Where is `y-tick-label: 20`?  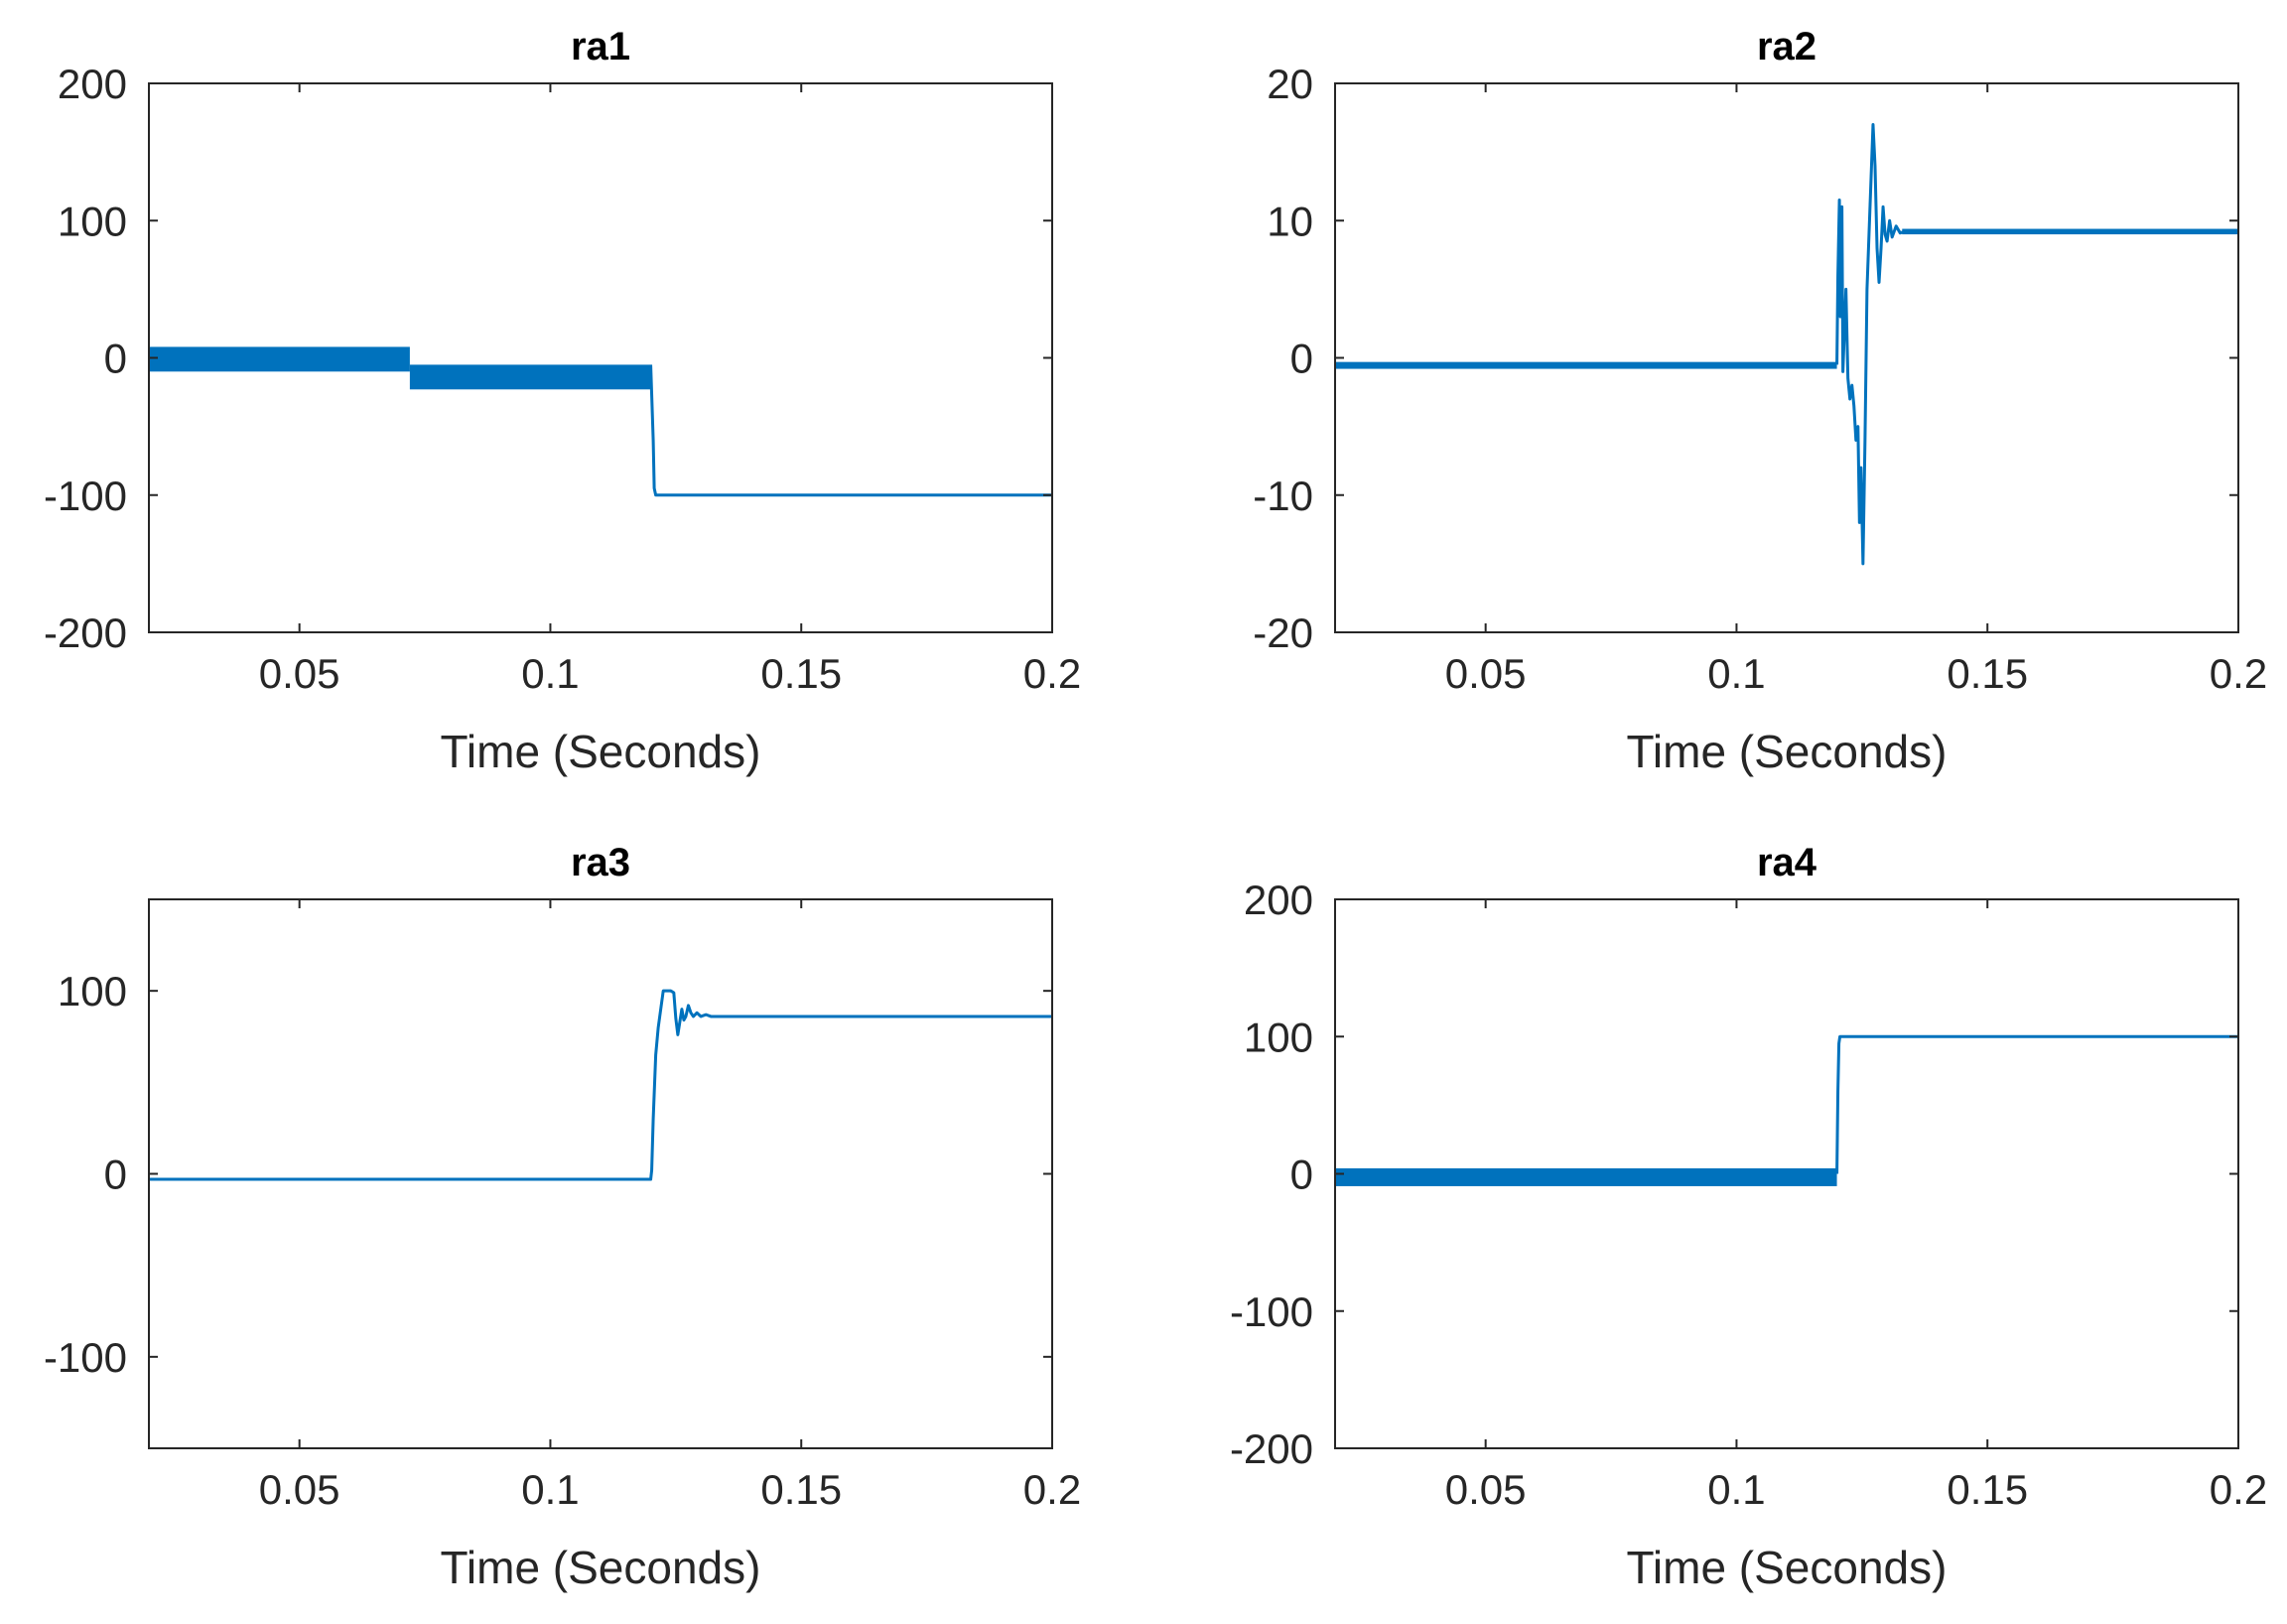 y-tick-label: 20 is located at coordinates (1290, 84).